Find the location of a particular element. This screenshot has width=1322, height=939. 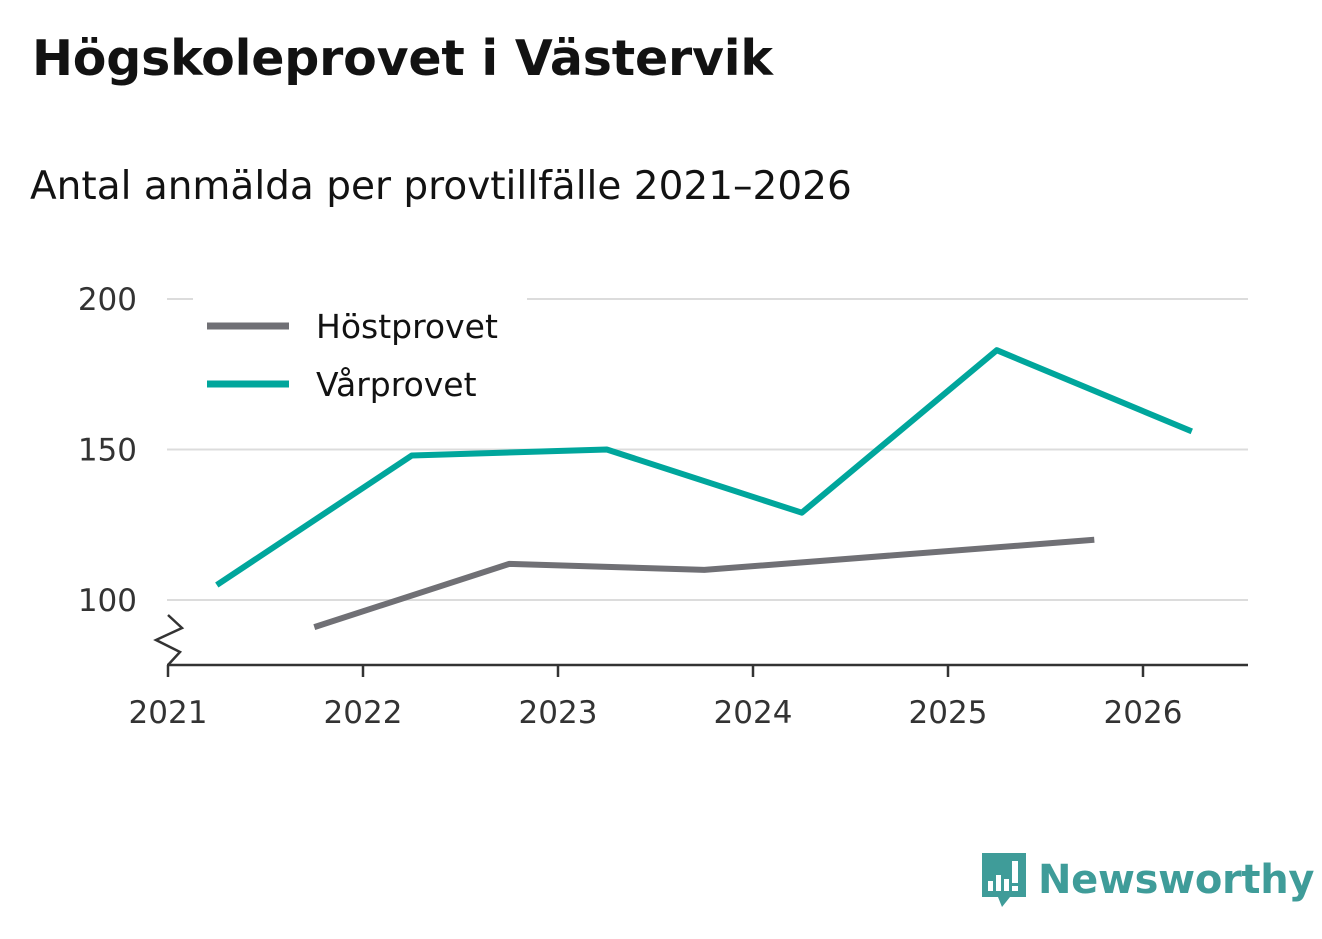

legend-box is located at coordinates (360, 355).